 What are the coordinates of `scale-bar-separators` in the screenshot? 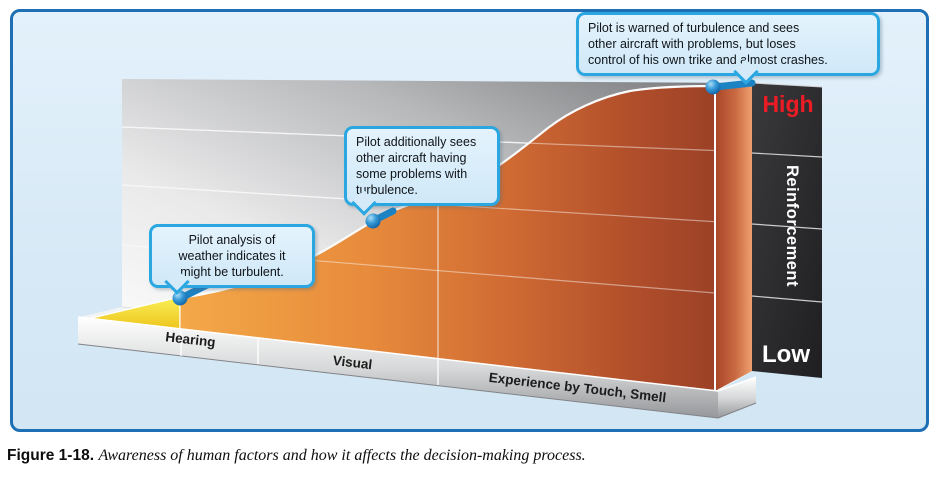 It's located at (787, 227).